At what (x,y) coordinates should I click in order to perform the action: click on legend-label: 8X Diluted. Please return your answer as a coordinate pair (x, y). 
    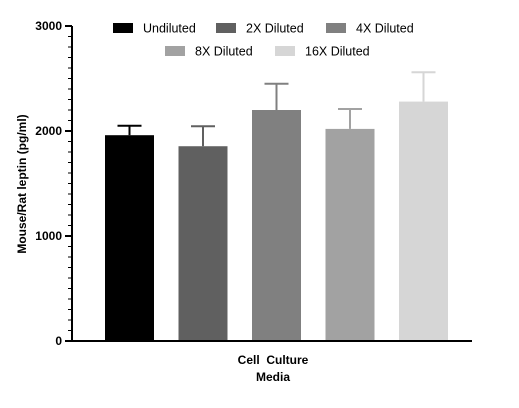
    Looking at the image, I should click on (224, 52).